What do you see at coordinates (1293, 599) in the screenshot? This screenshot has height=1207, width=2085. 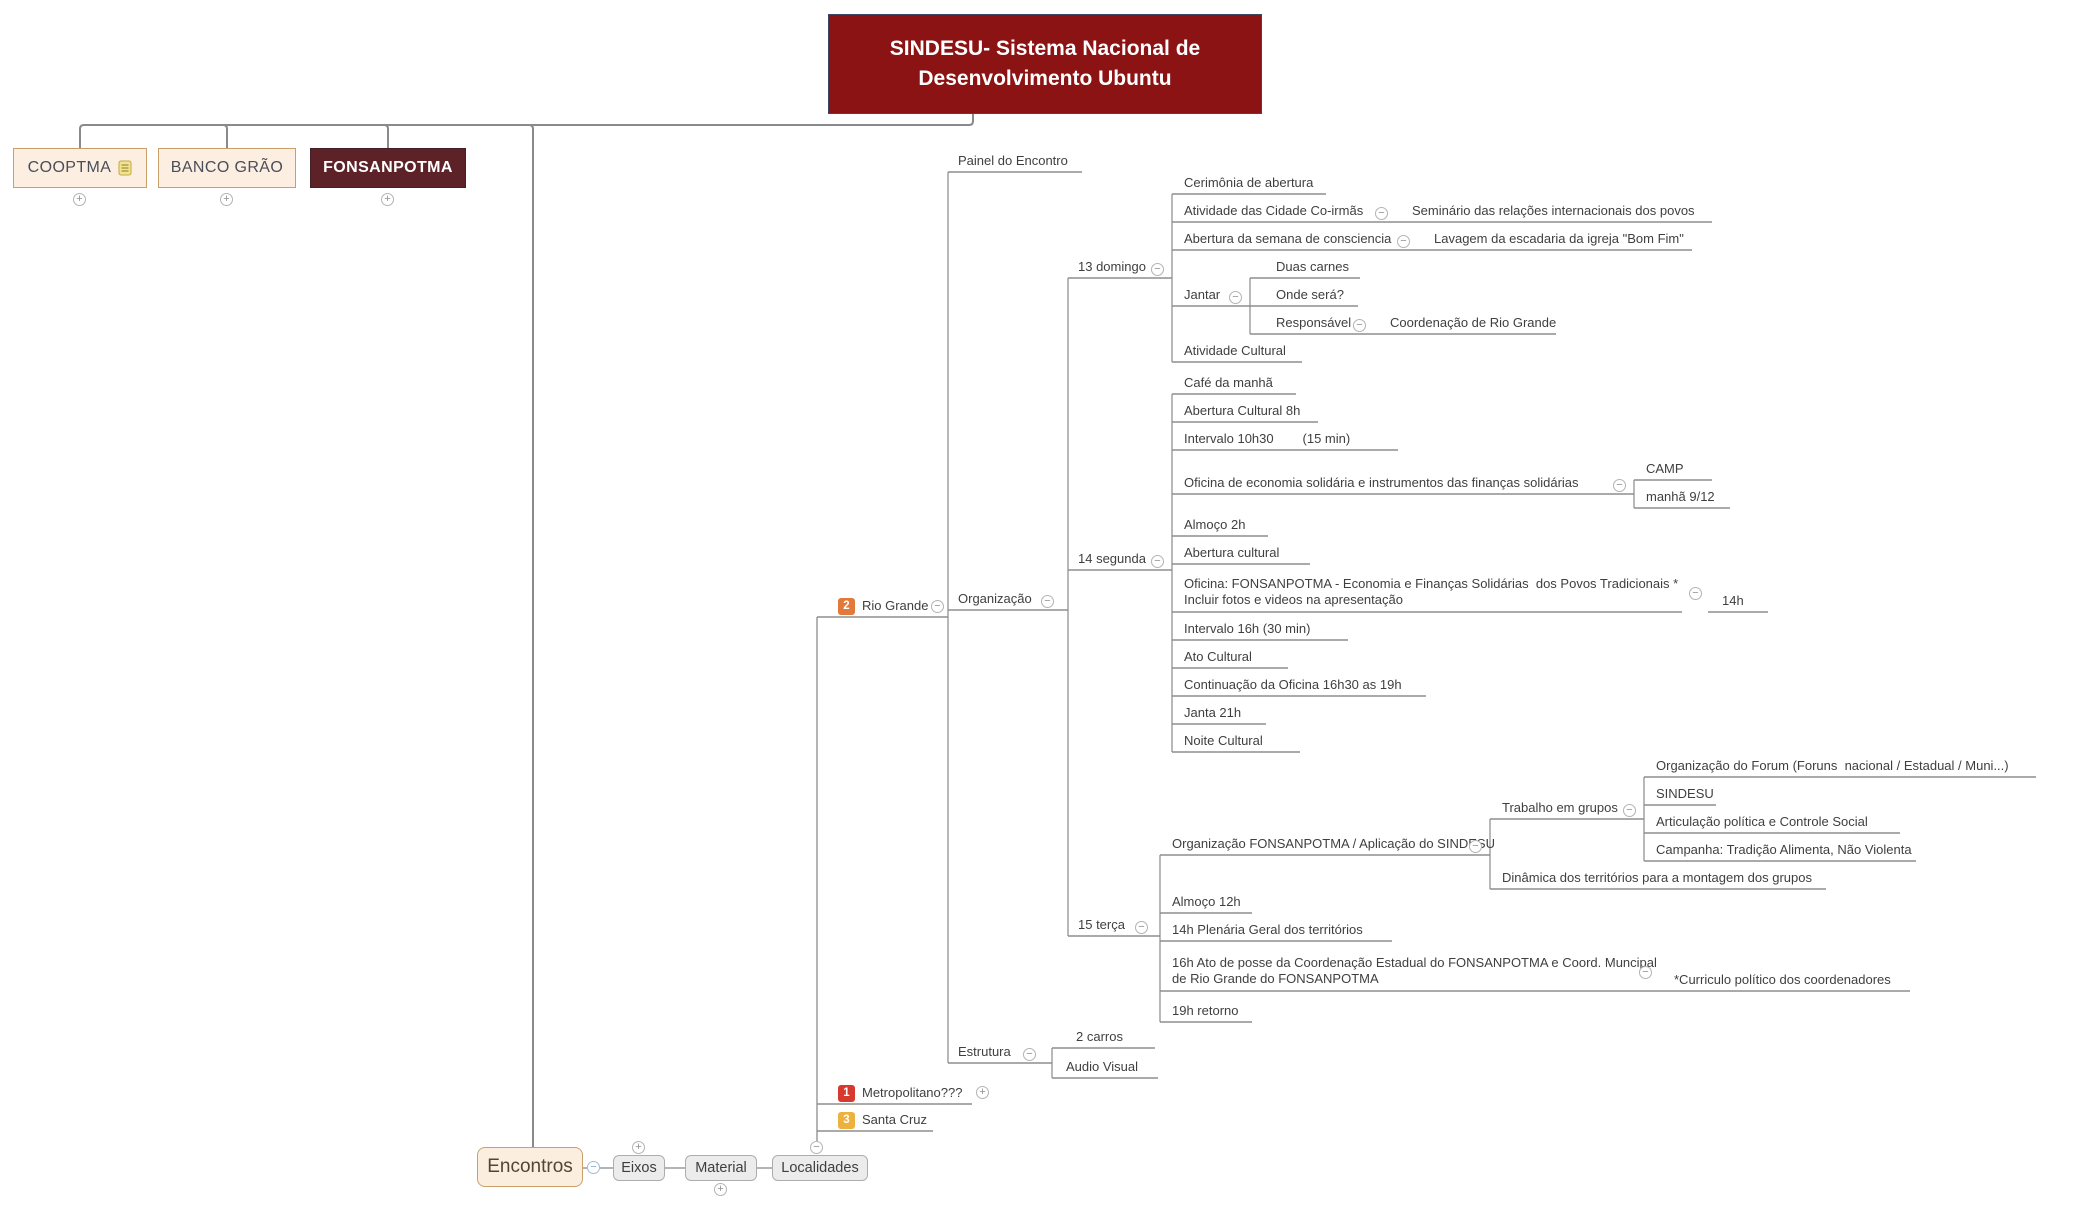 I see `node-oficina-fonsanpotma-line2: Incluir fotos e videos na apresentação` at bounding box center [1293, 599].